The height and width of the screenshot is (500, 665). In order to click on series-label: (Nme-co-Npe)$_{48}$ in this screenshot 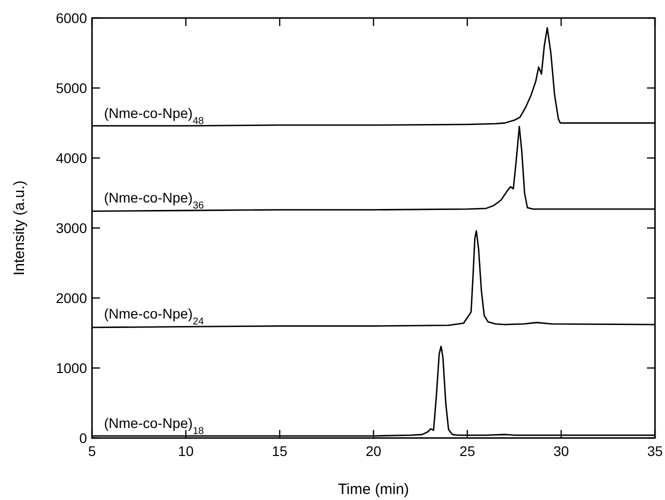, I will do `click(154, 115)`.